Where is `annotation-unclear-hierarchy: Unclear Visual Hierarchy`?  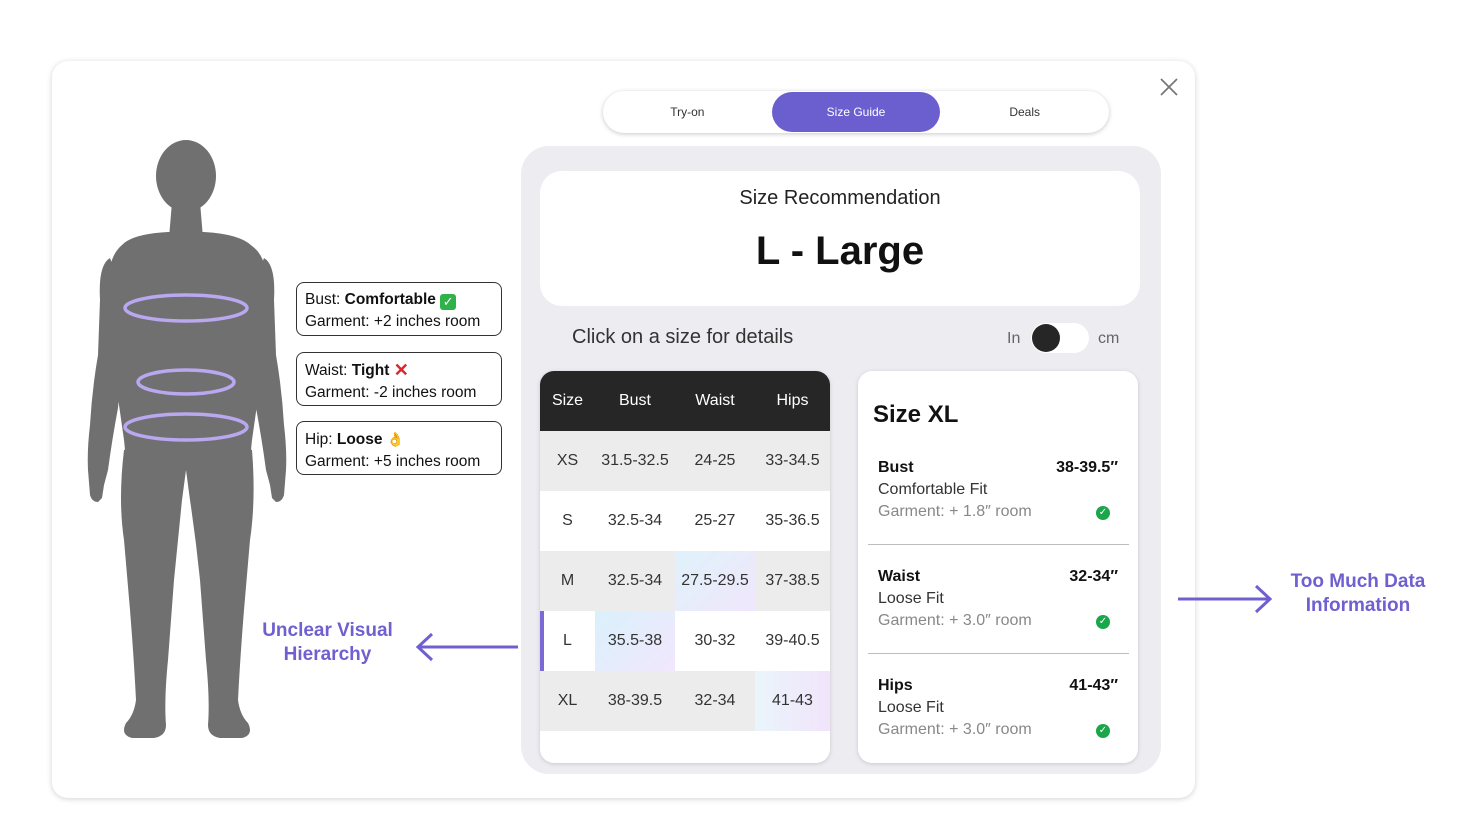 annotation-unclear-hierarchy: Unclear Visual Hierarchy is located at coordinates (327, 643).